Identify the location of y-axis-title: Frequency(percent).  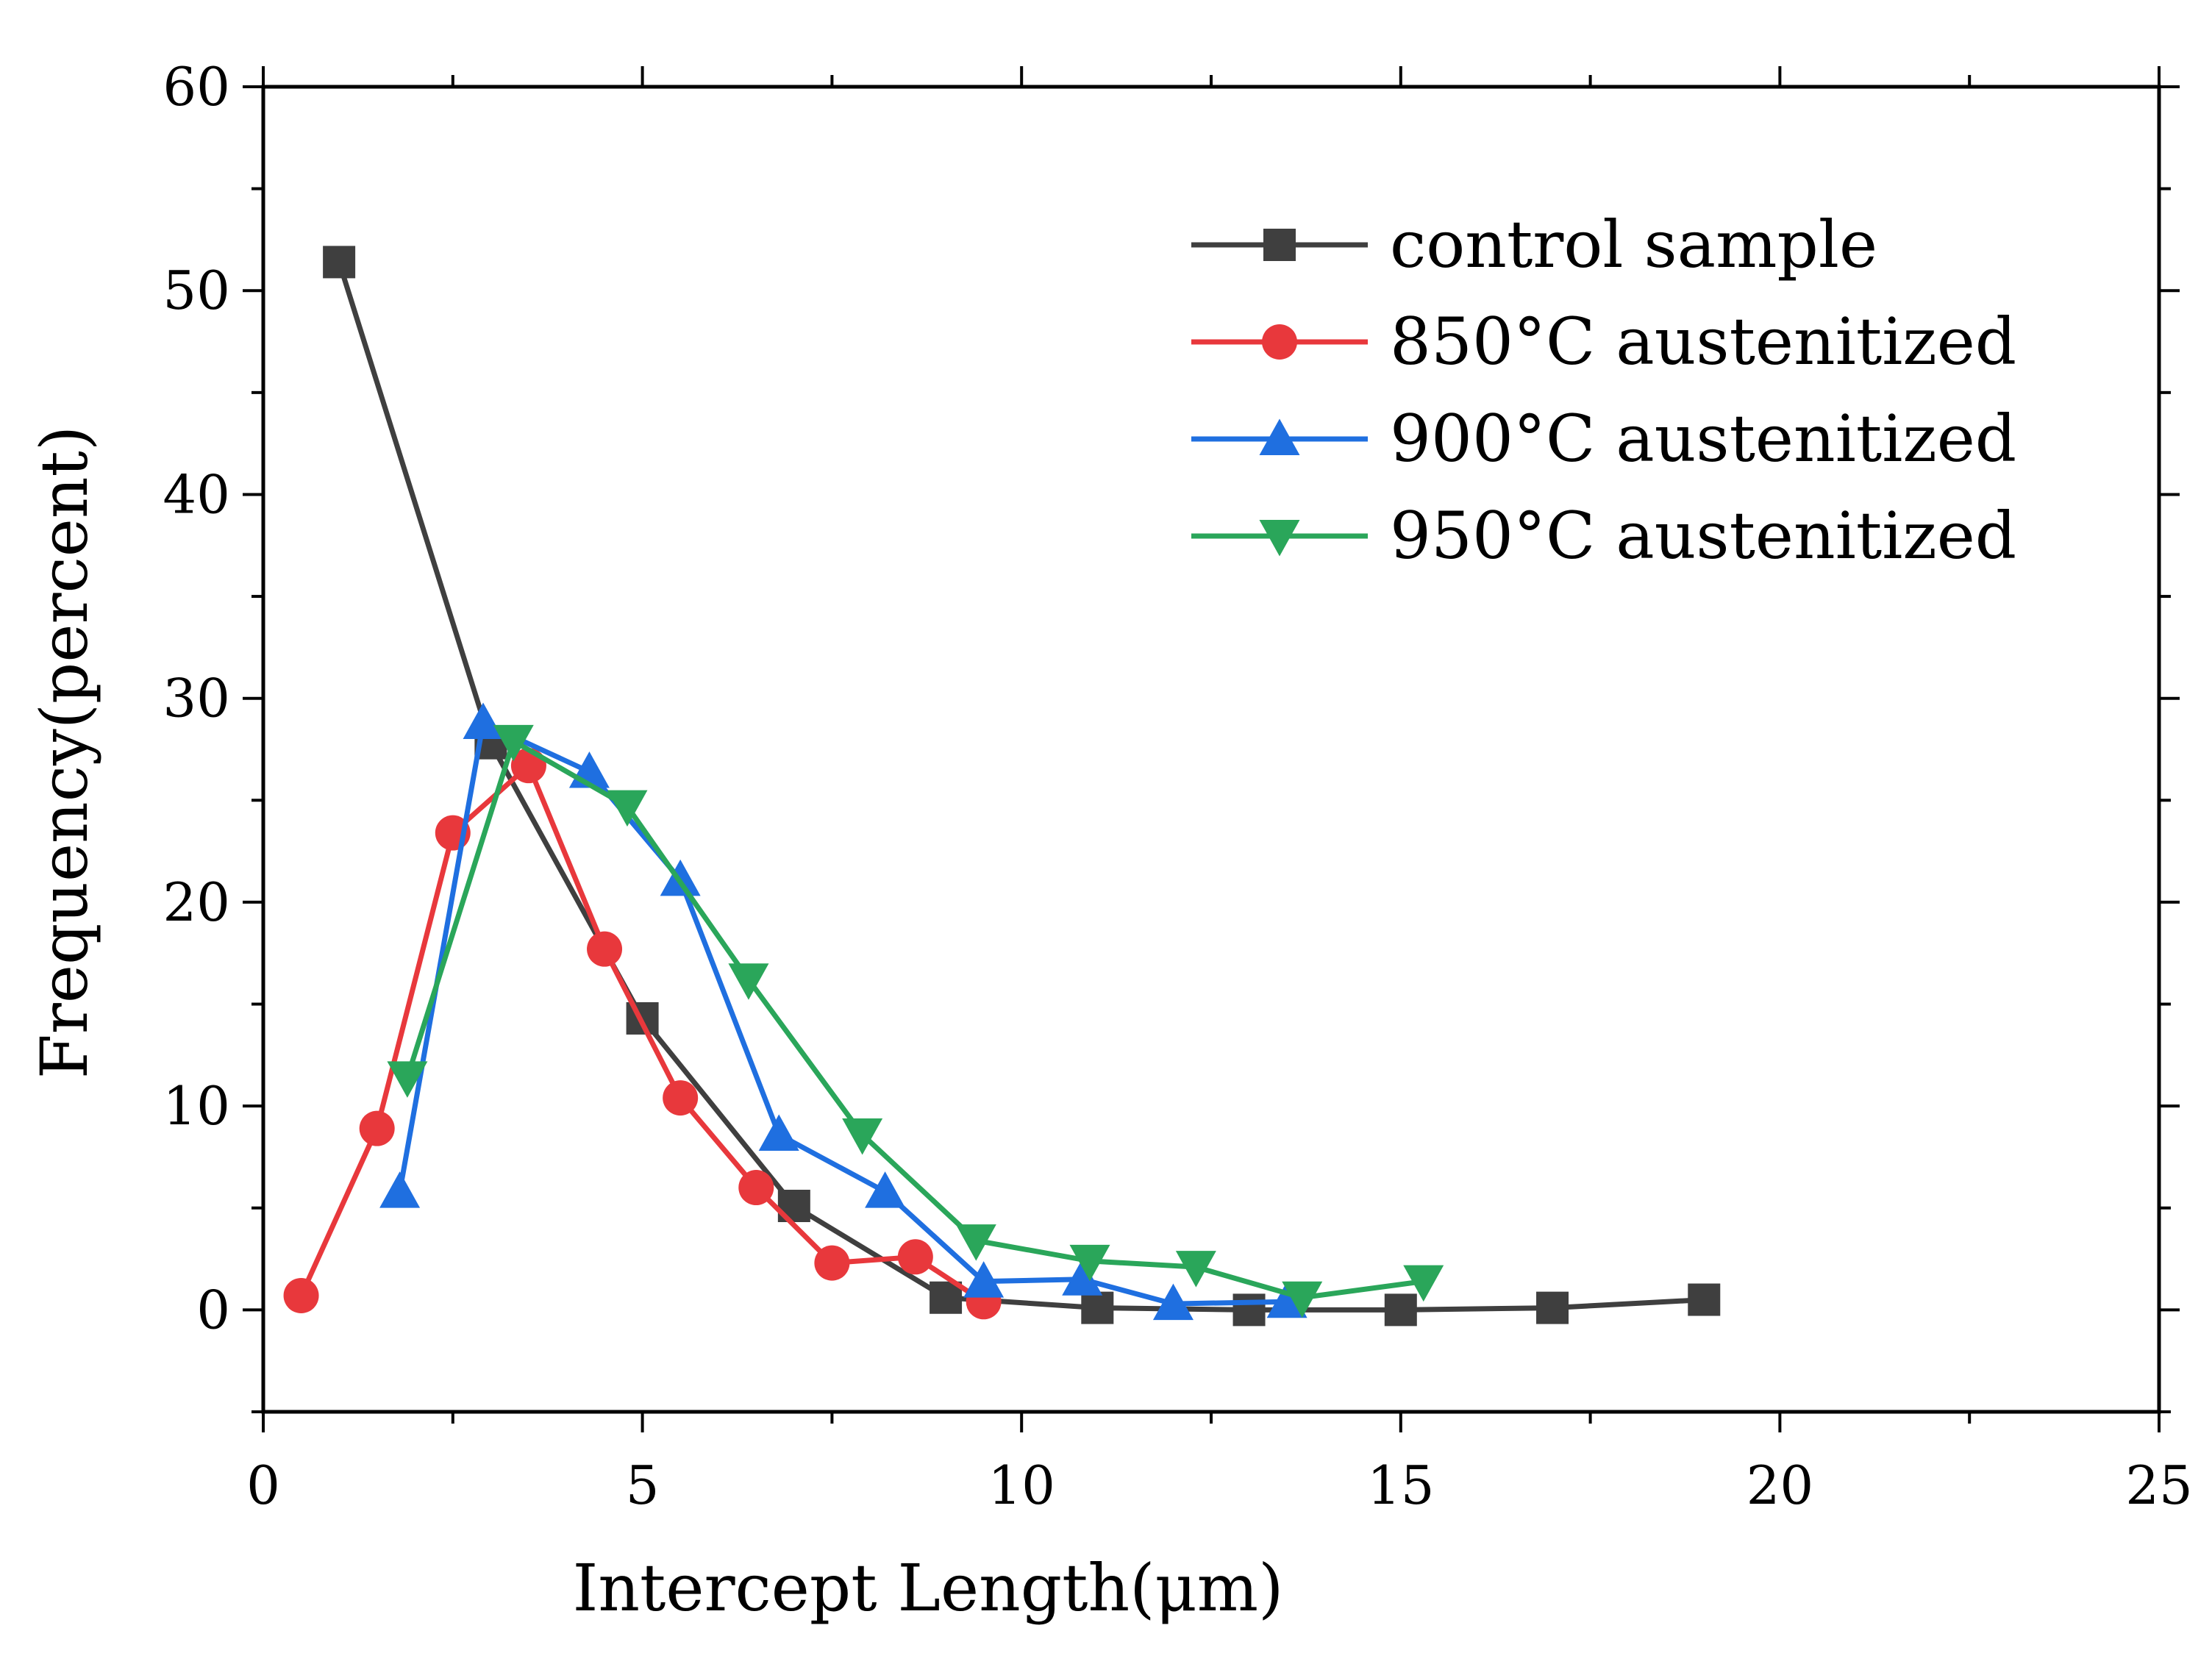
(64, 752).